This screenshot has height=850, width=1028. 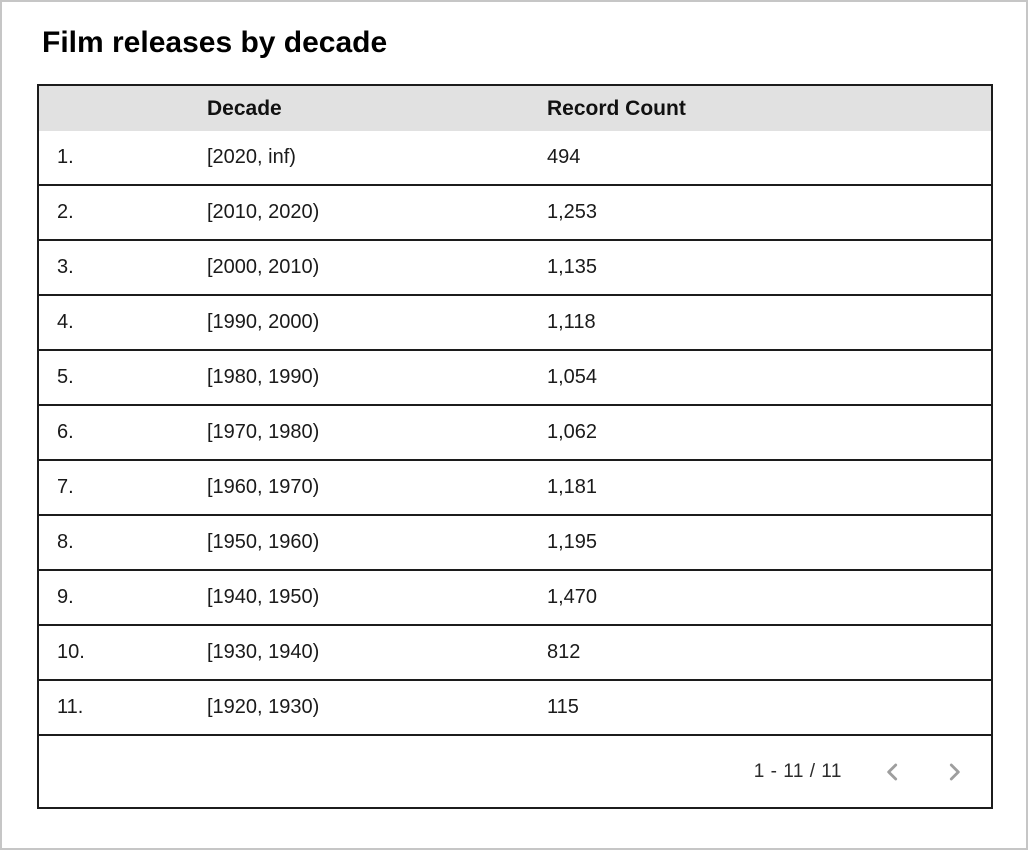 I want to click on count-cell: 1,118, so click(x=571, y=322).